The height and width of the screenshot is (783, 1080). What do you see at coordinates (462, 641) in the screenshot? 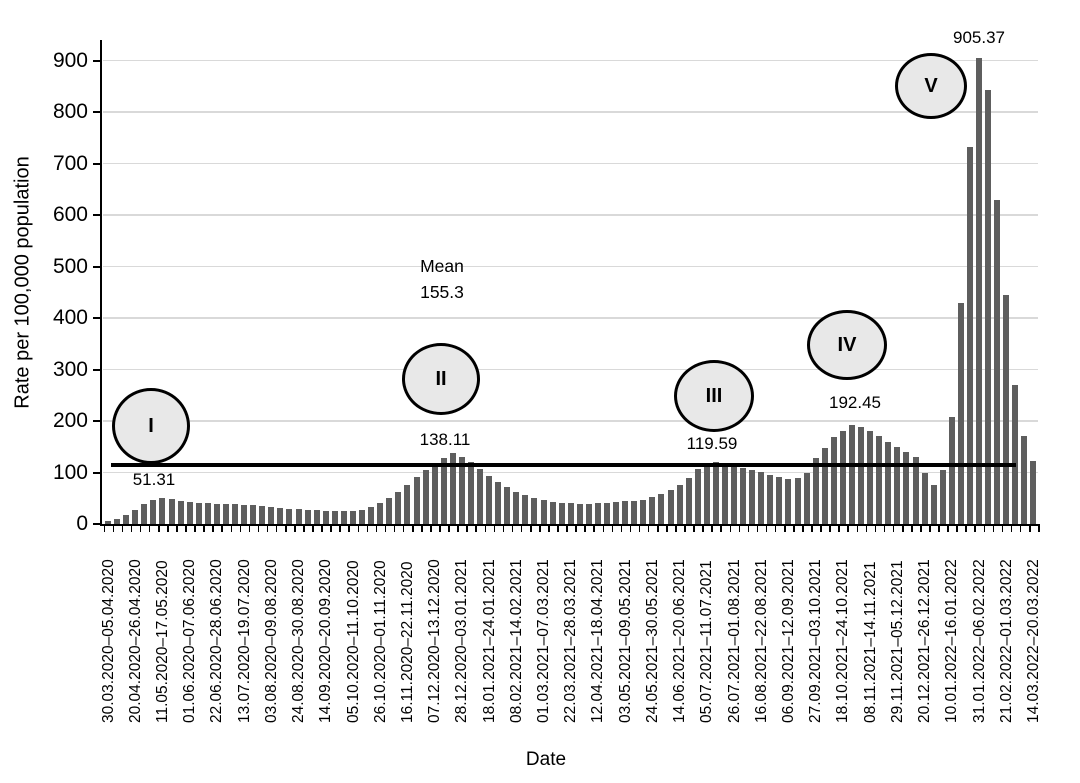
I see `x-tick-label: 28.12.2020–03.01.2021` at bounding box center [462, 641].